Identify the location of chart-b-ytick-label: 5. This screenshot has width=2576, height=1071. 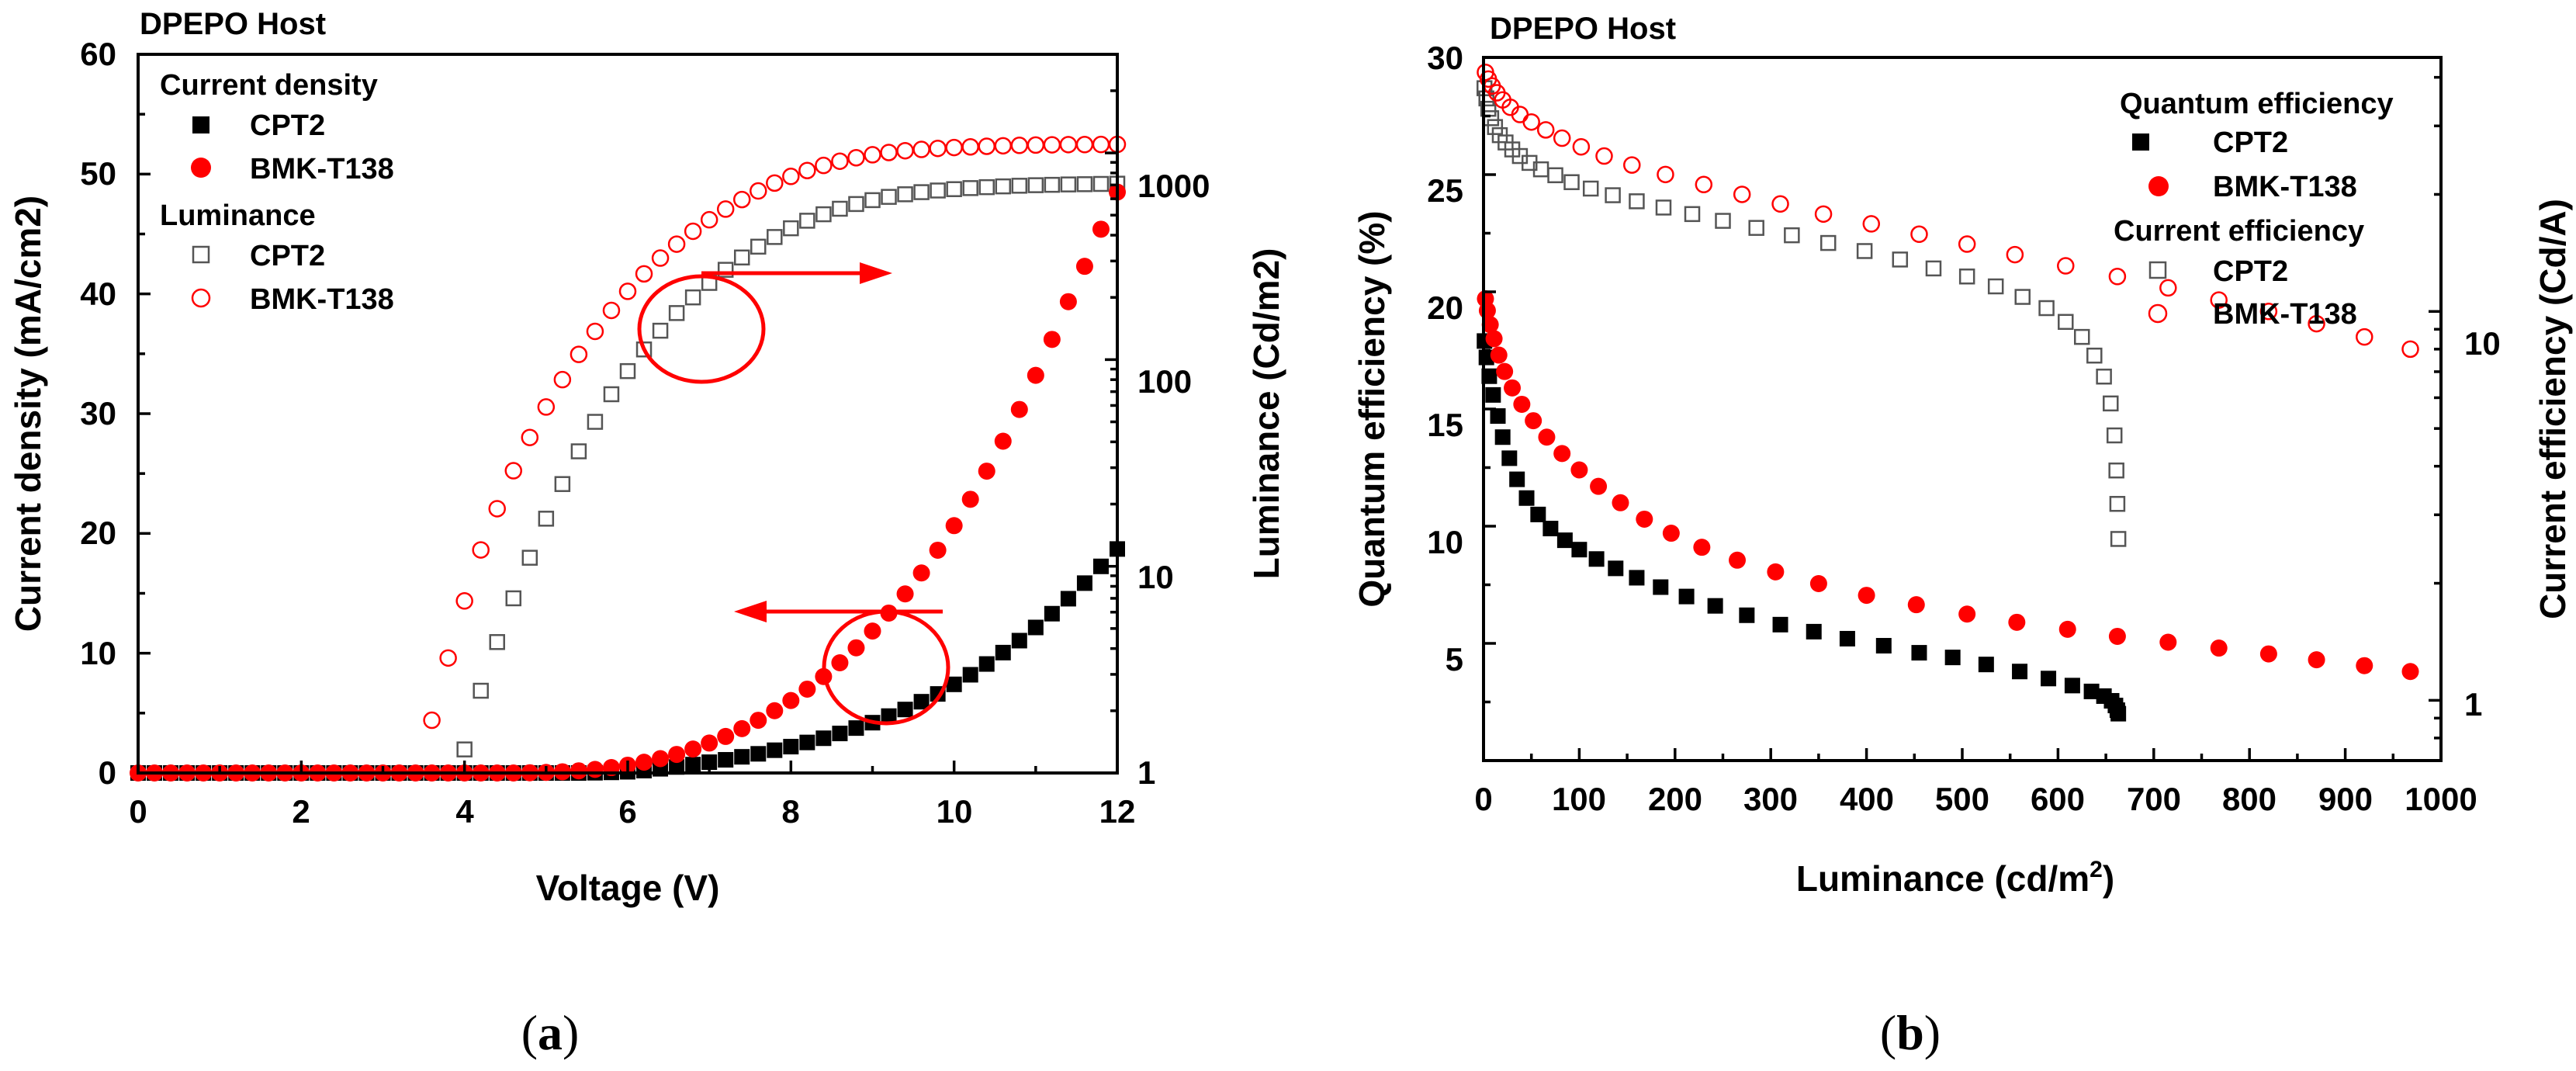
(1454, 659).